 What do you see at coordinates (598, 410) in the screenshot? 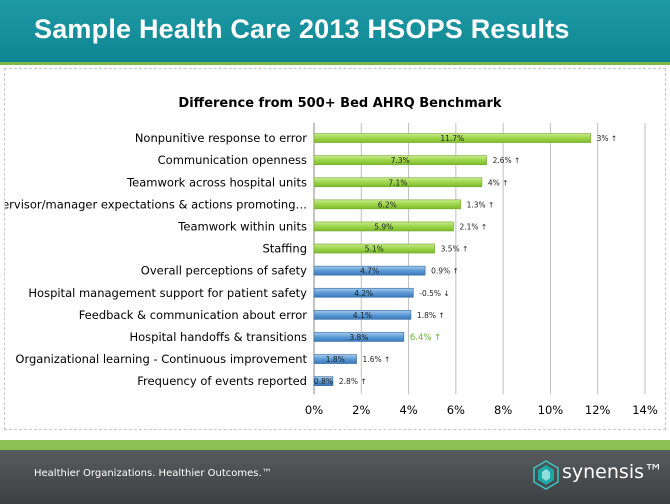
I see `x-tick-label: 12%` at bounding box center [598, 410].